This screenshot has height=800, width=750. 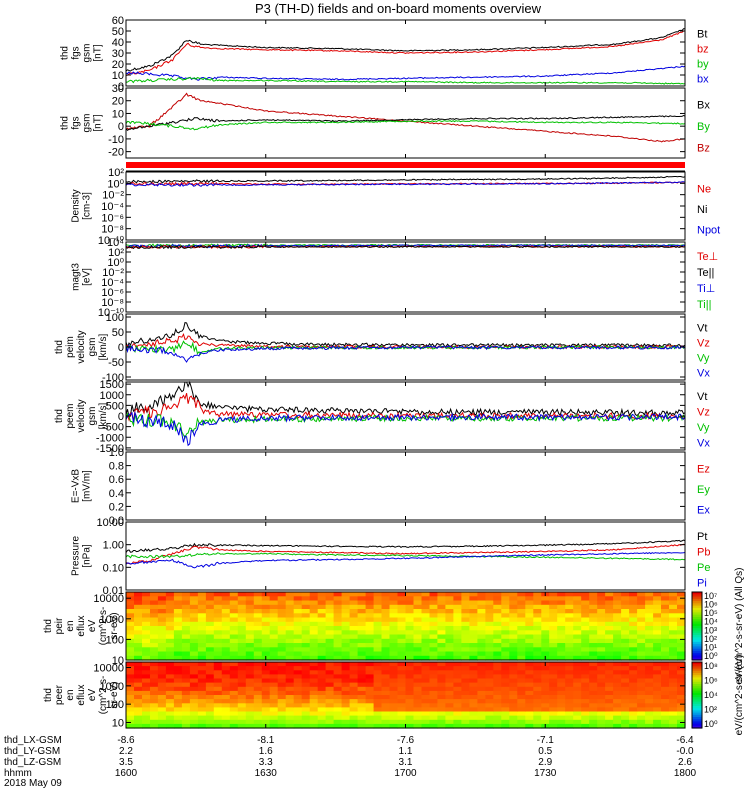 What do you see at coordinates (703, 443) in the screenshot?
I see `legend-entry: Vx` at bounding box center [703, 443].